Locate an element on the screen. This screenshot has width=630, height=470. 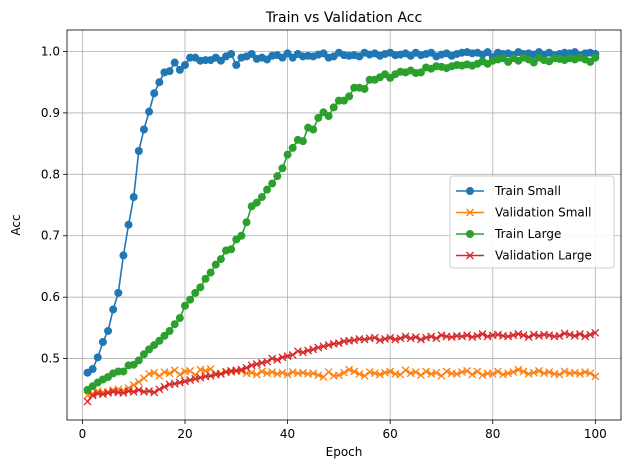
x-tick-label: 40 is located at coordinates (287, 434).